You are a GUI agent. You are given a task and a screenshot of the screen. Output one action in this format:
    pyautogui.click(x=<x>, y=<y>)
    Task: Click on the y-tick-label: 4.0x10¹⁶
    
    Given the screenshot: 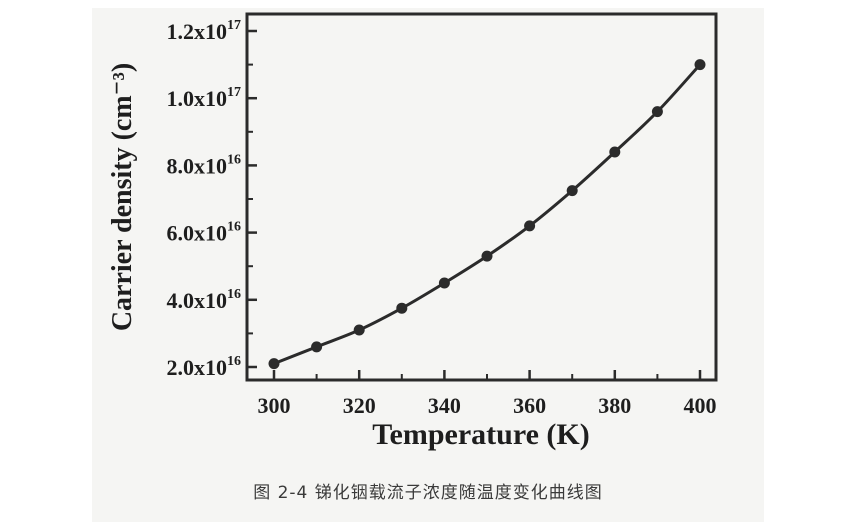 What is the action you would take?
    pyautogui.click(x=204, y=300)
    